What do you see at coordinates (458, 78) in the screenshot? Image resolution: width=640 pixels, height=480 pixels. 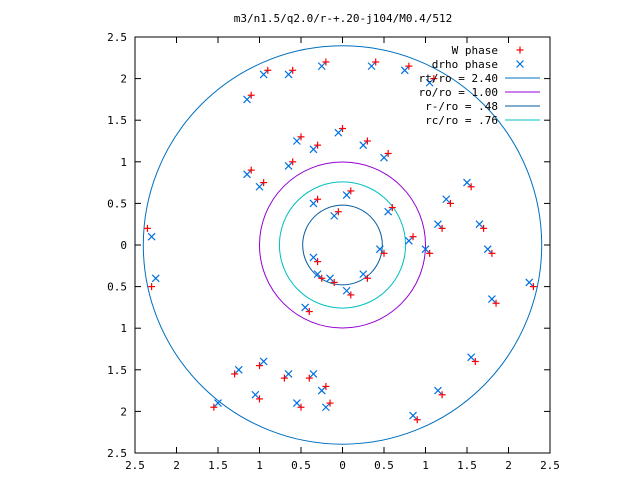 I see `legend-label: rt/ro = 2.40` at bounding box center [458, 78].